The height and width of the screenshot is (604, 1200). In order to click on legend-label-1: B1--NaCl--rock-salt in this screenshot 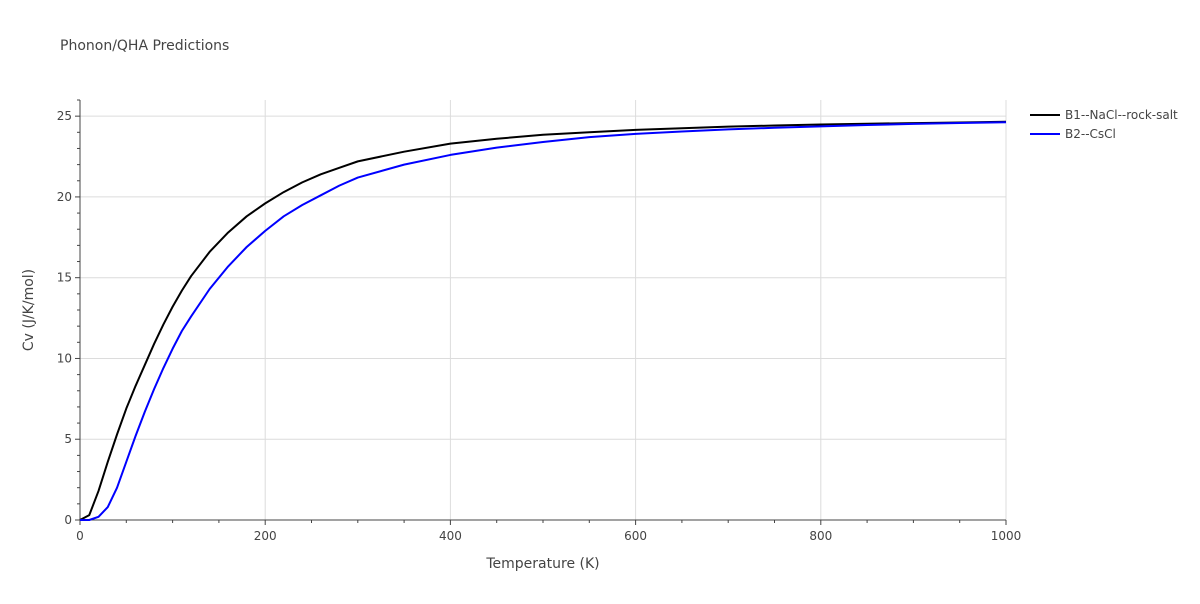, I will do `click(1121, 115)`.